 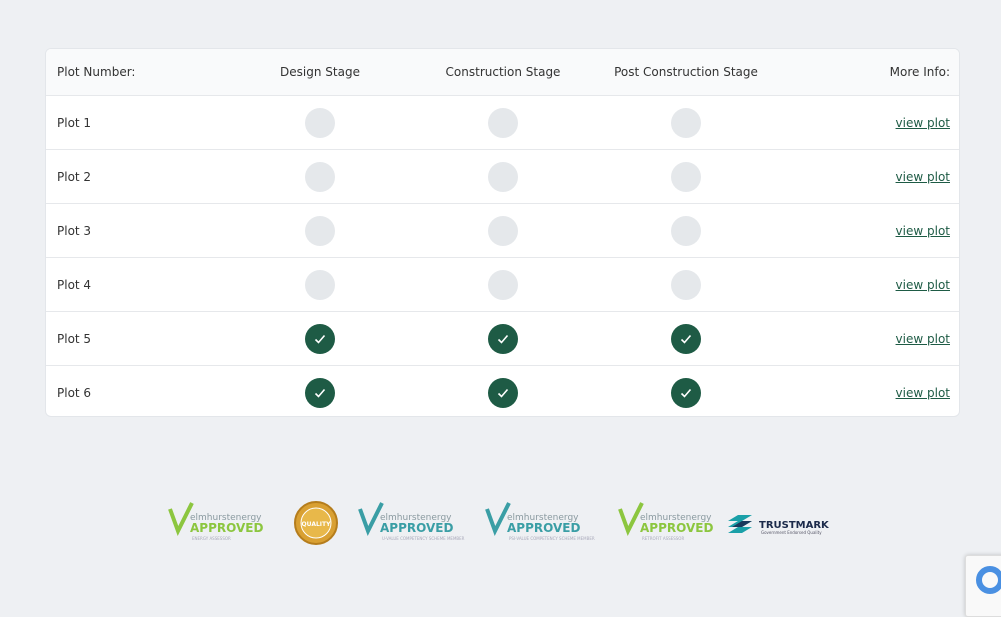 What do you see at coordinates (552, 538) in the screenshot?
I see `logo-caption: PSI-VALUE COMPETENCY SCHEME MEMBER` at bounding box center [552, 538].